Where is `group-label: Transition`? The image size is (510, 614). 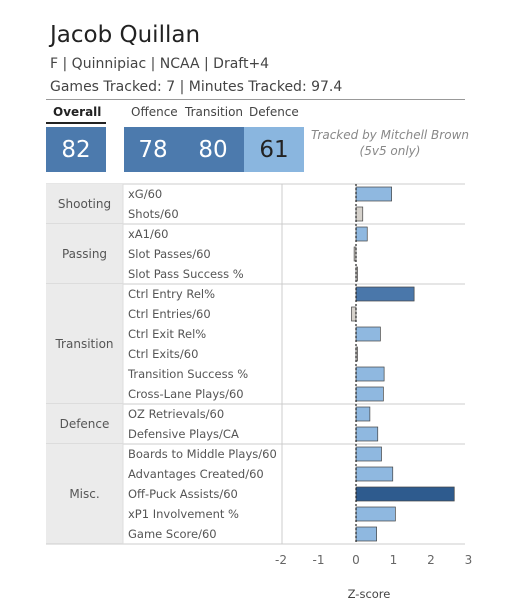
group-label: Transition is located at coordinates (83, 344).